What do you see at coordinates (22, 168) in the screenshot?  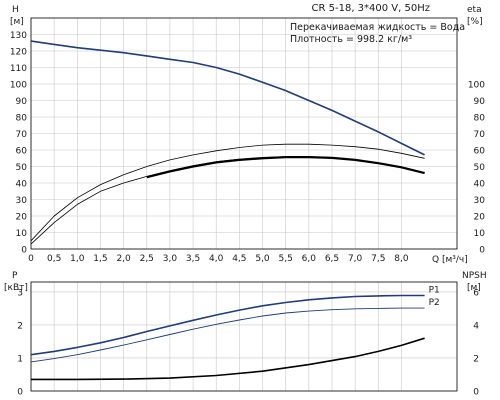 I see `y-tick-label-h: 50` at bounding box center [22, 168].